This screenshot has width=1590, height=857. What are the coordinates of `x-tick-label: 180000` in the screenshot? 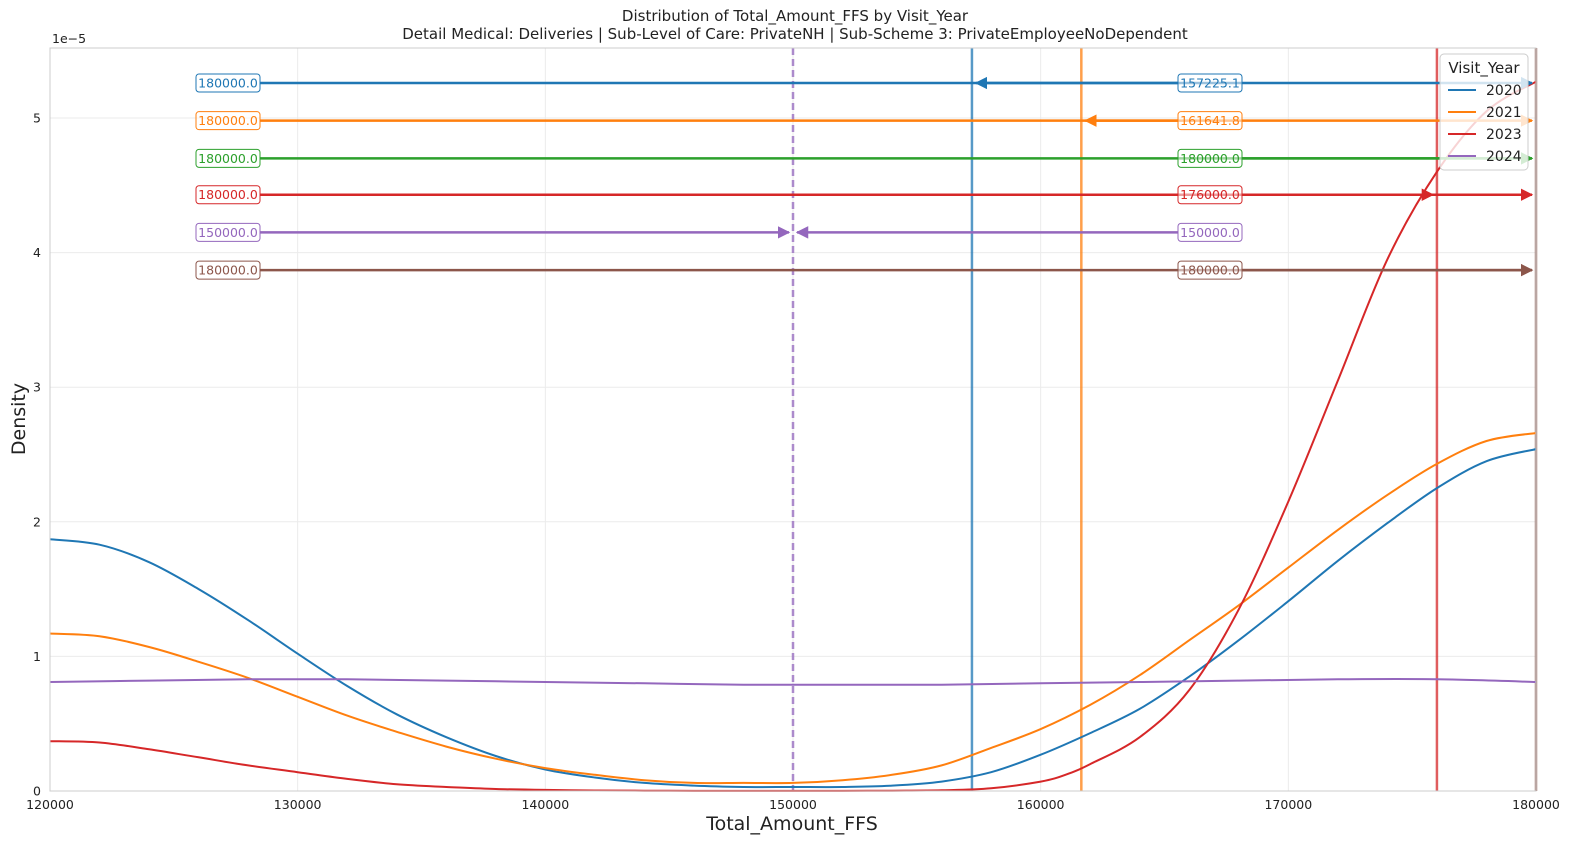 It's located at (1536, 804).